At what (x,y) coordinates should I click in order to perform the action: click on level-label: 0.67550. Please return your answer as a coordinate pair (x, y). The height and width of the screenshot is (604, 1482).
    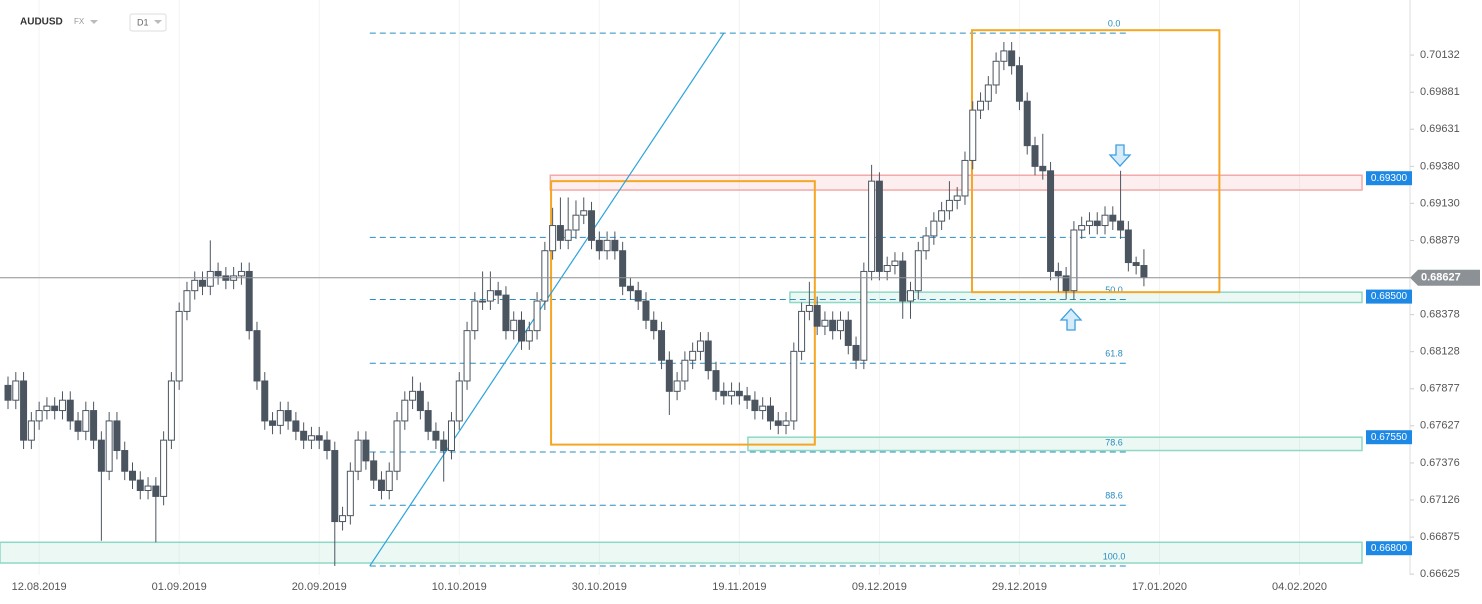
    Looking at the image, I should click on (1389, 437).